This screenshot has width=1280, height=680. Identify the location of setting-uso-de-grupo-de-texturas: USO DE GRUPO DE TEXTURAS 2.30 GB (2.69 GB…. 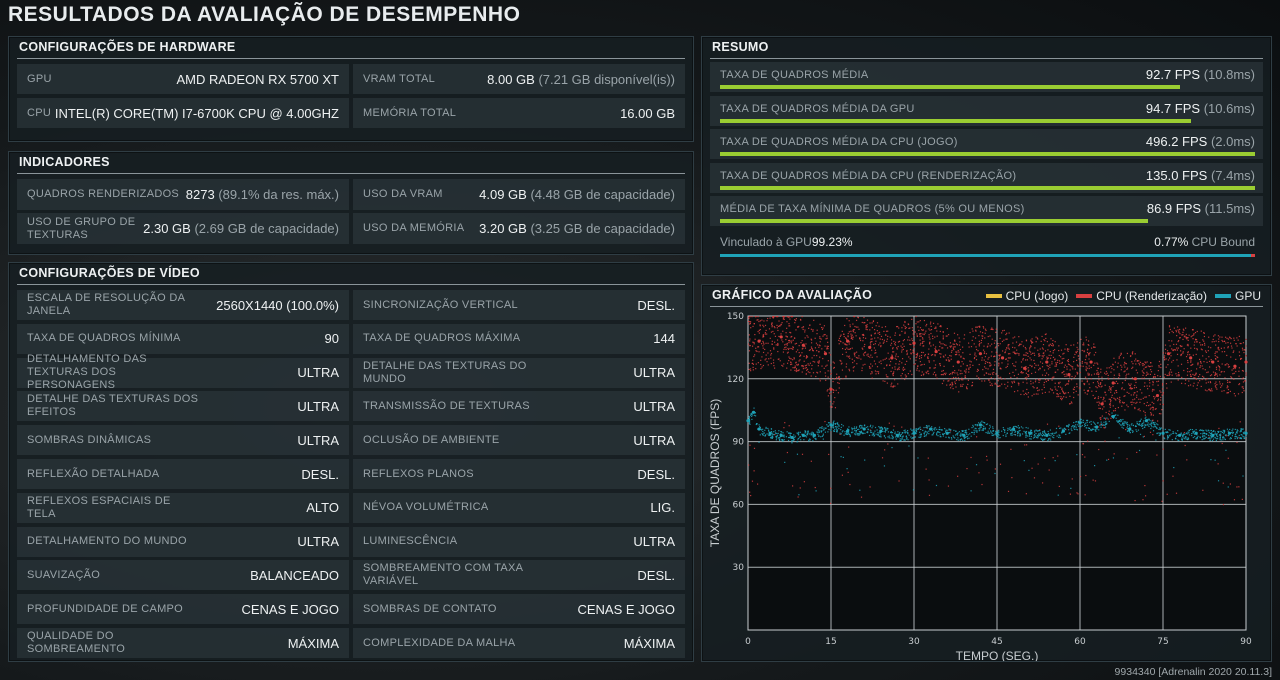
(183, 228).